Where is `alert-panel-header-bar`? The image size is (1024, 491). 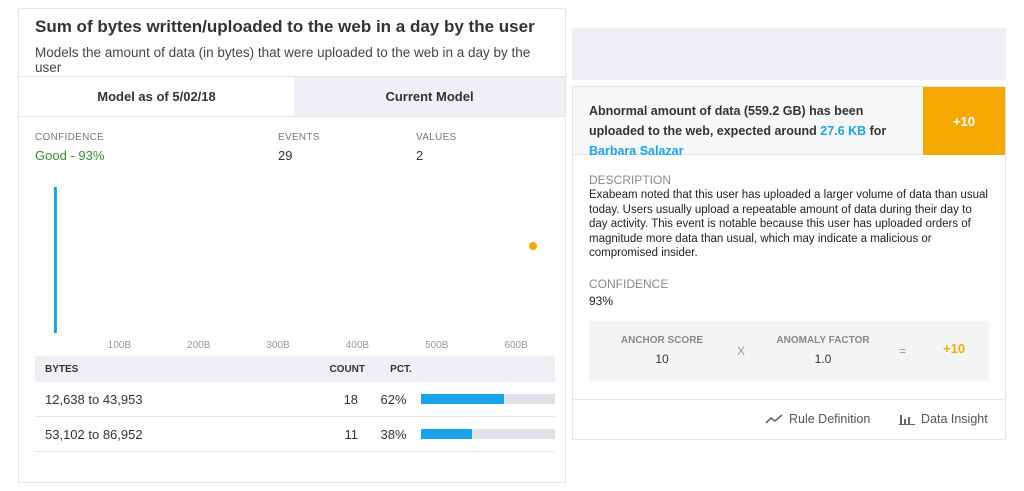 alert-panel-header-bar is located at coordinates (789, 54).